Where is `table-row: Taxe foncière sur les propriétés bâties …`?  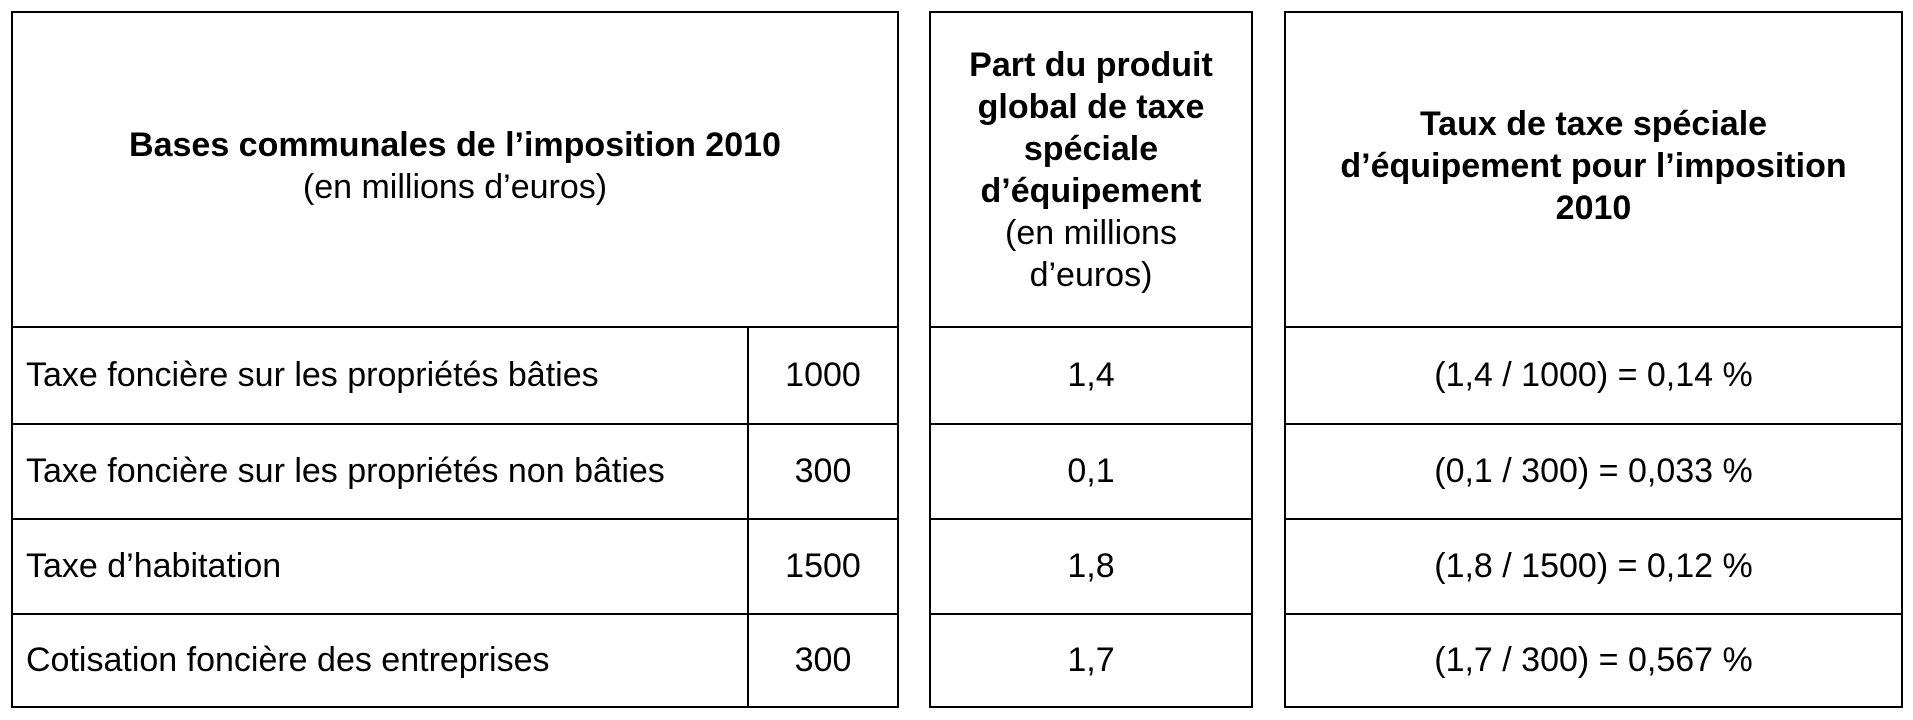 table-row: Taxe foncière sur les propriétés bâties … is located at coordinates (455, 375).